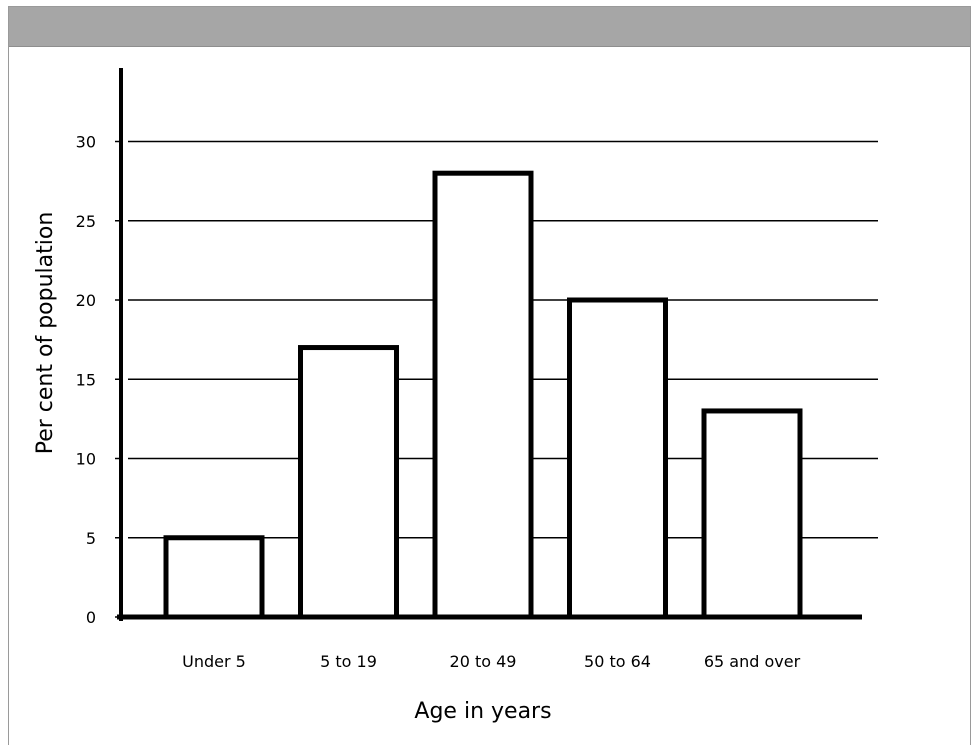 The width and height of the screenshot is (973, 745). I want to click on y-axis-label: Per cent of population, so click(45, 333).